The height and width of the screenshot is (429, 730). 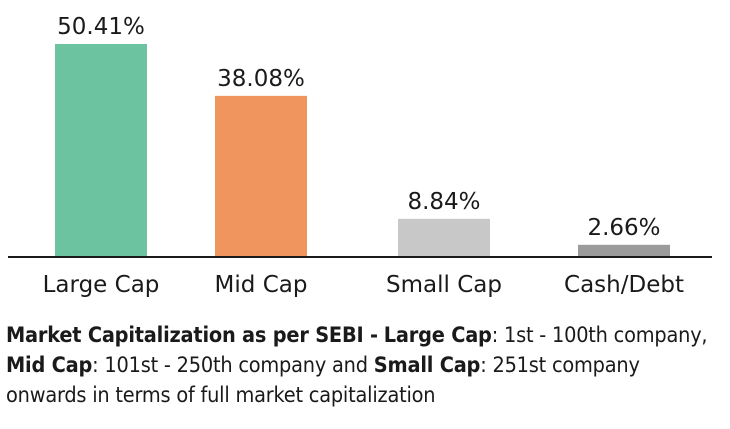 What do you see at coordinates (261, 79) in the screenshot?
I see `value-label-mid-cap: 38.08%` at bounding box center [261, 79].